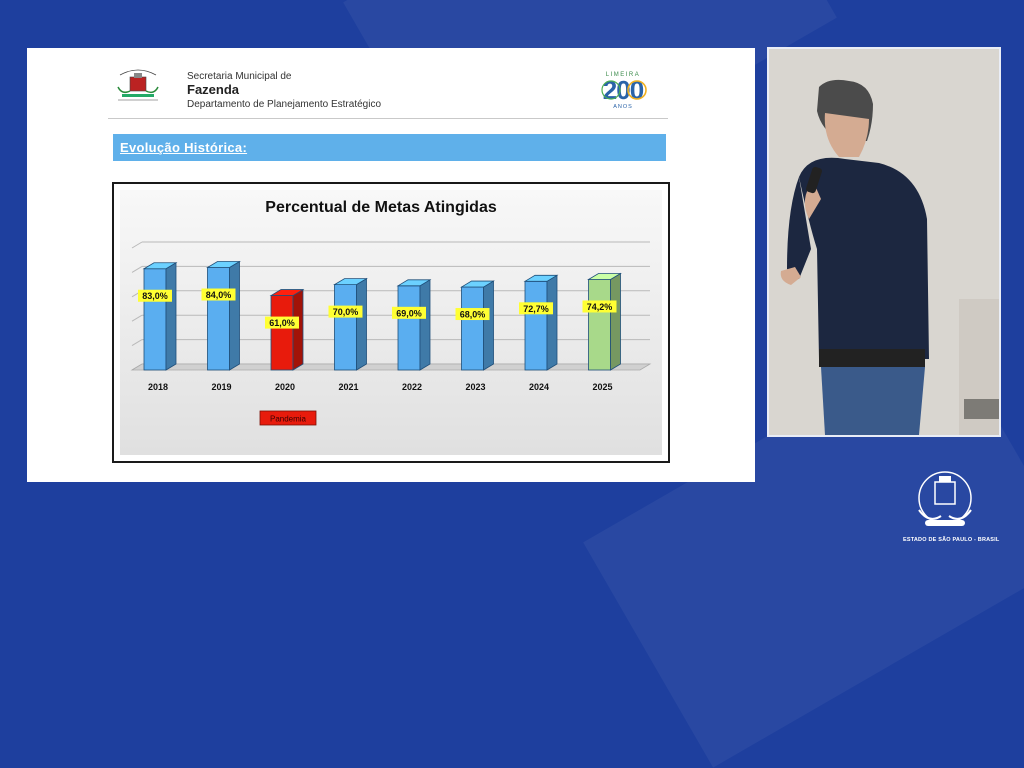 Image resolution: width=1024 pixels, height=768 pixels. Describe the element at coordinates (475, 387) in the screenshot. I see `x-tick-label: 2023` at that location.